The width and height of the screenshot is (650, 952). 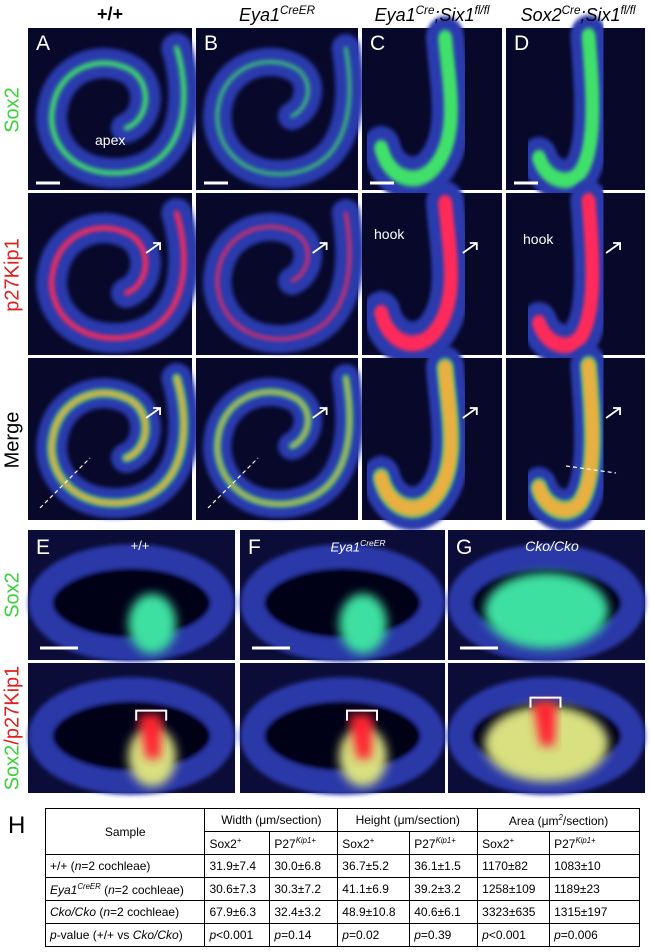 I want to click on text: /section), so click(x=585, y=820).